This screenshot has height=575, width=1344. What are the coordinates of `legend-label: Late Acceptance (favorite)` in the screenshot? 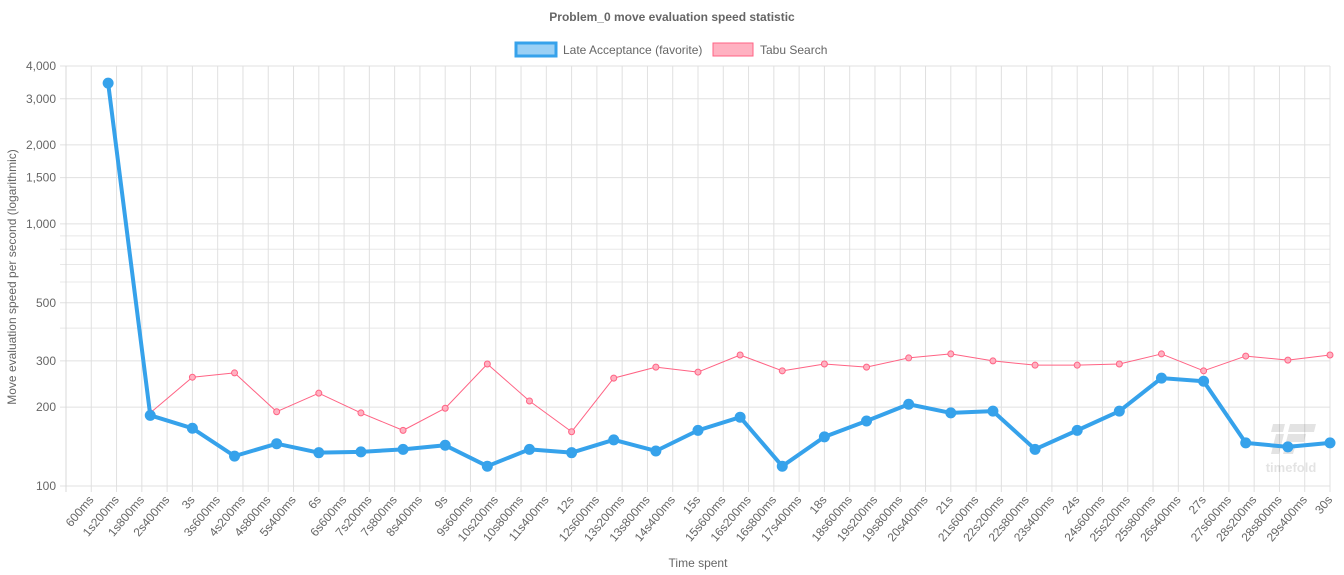 It's located at (632, 50).